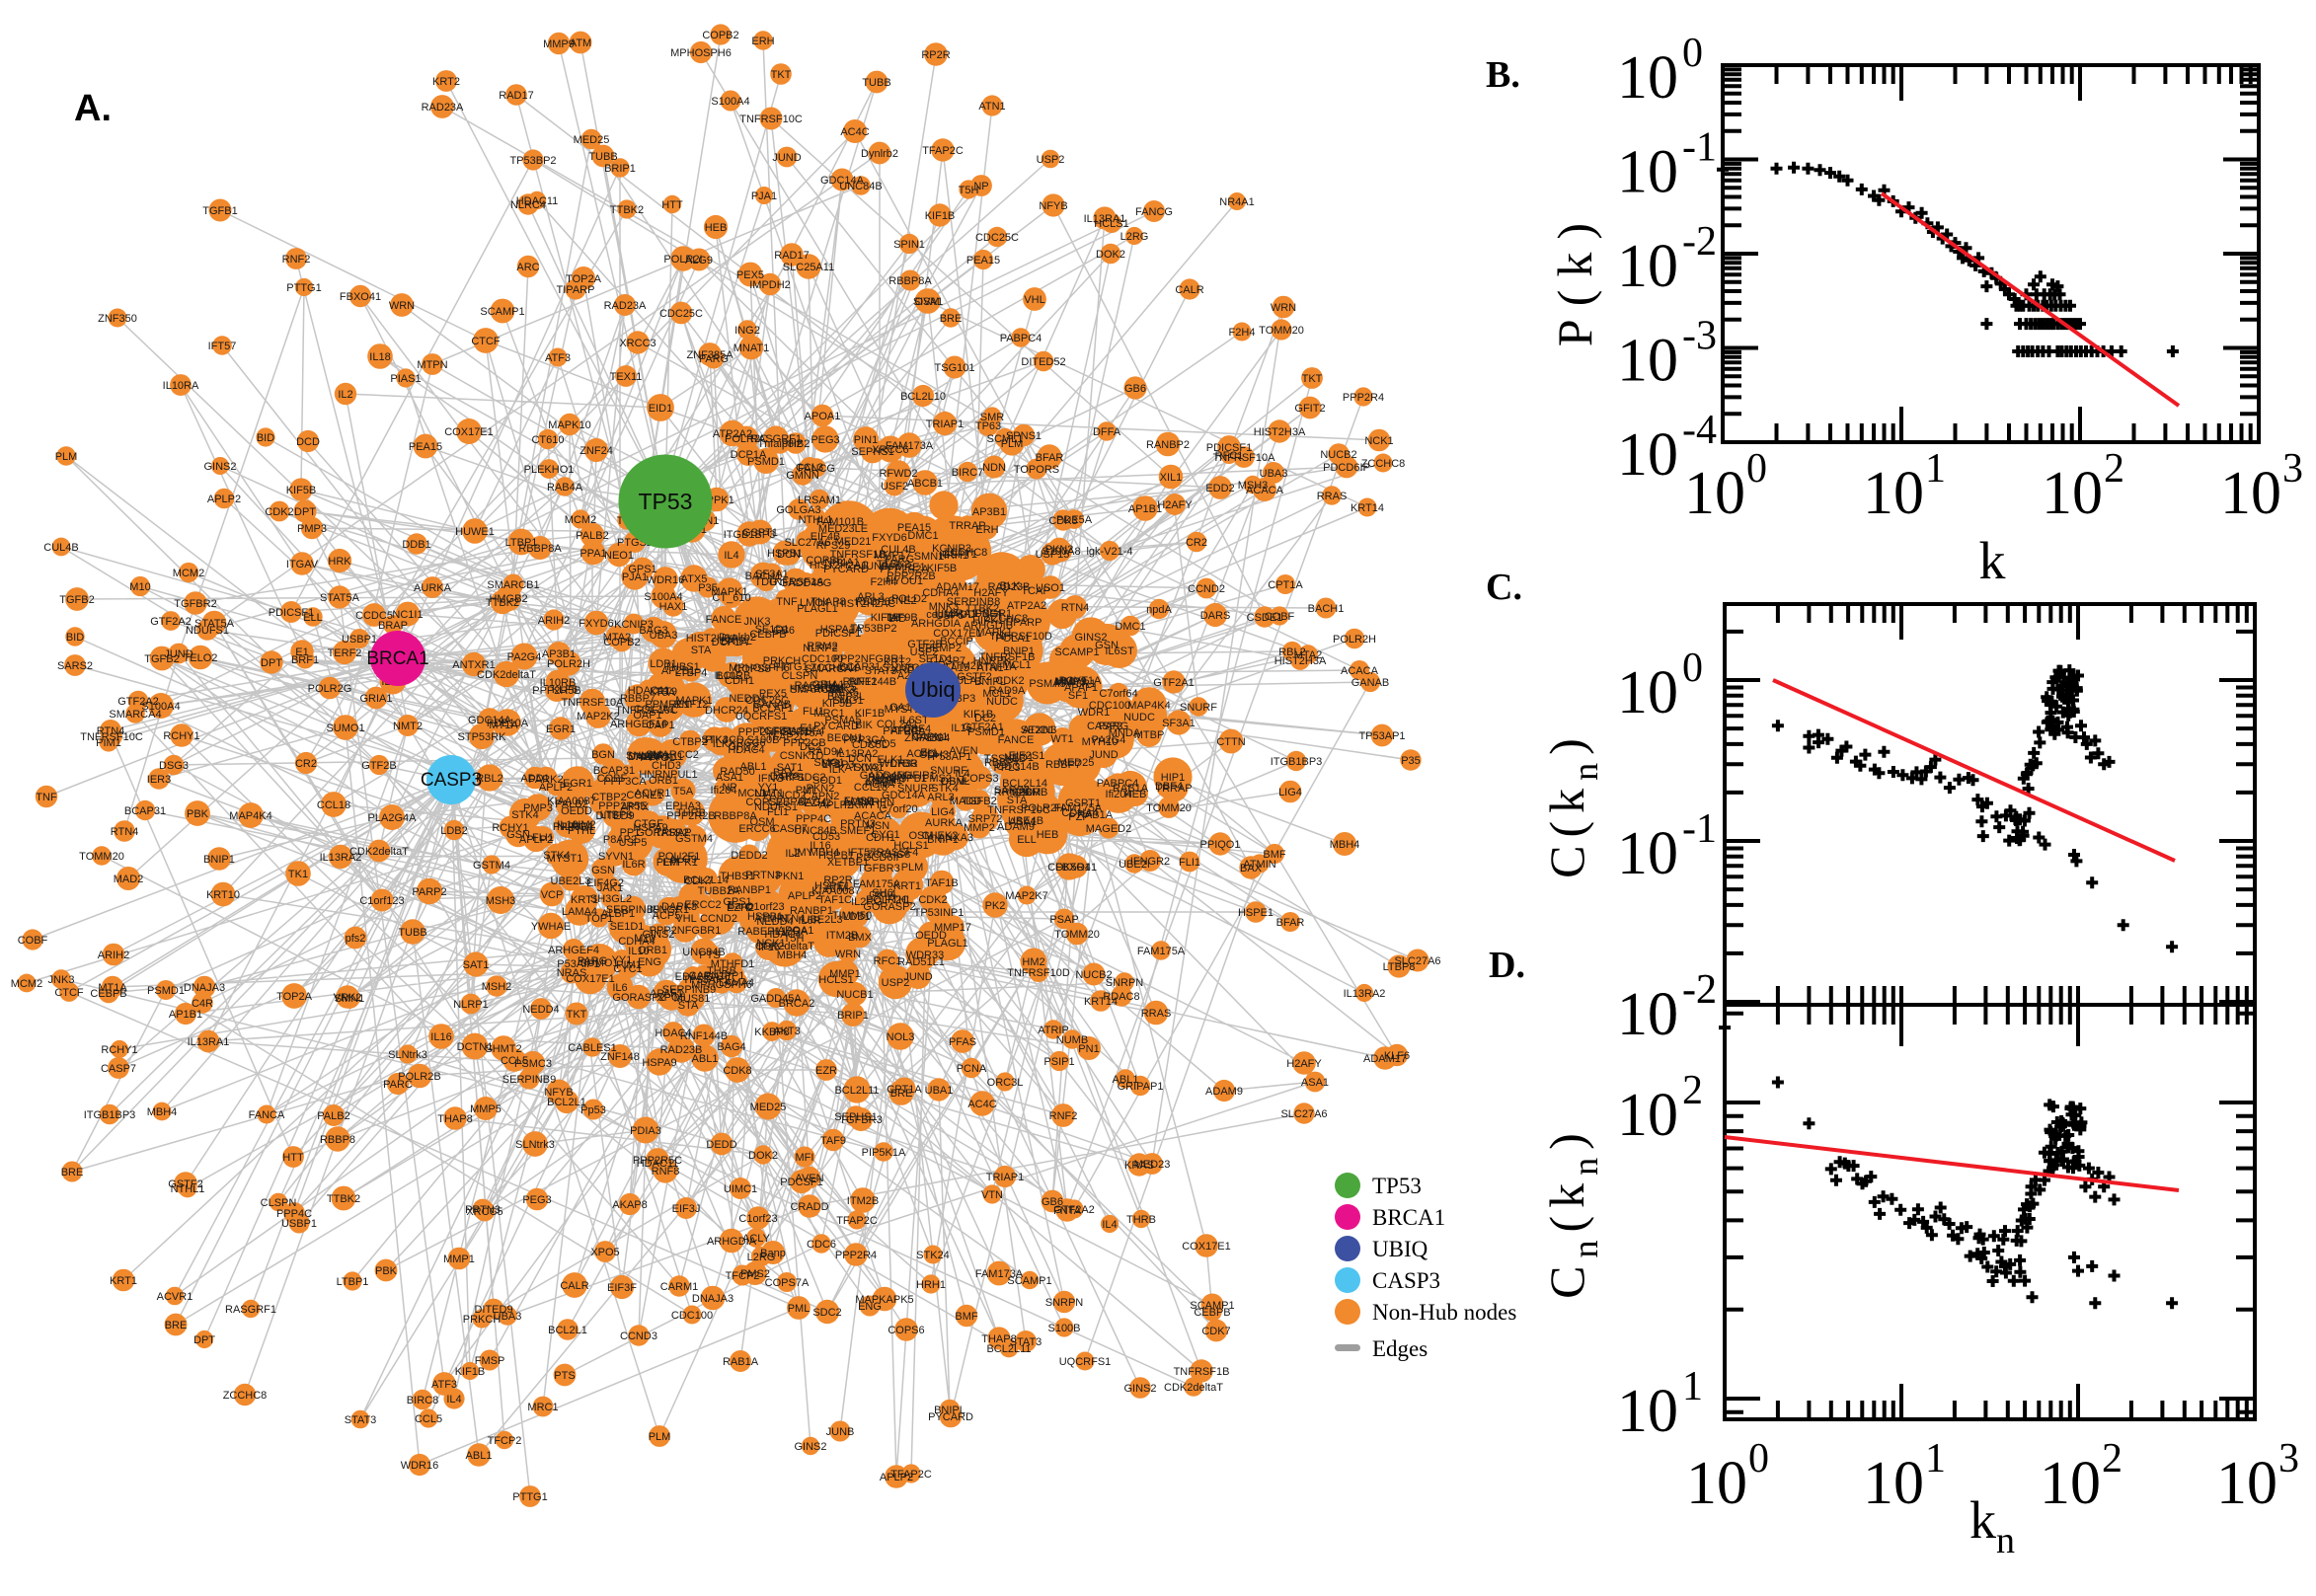 The width and height of the screenshot is (2316, 1596). I want to click on svg-text: SMARCA4, so click(135, 715).